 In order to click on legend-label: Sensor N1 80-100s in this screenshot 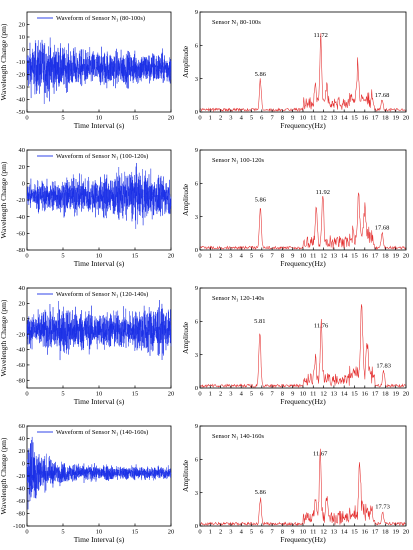, I will do `click(236, 23)`.